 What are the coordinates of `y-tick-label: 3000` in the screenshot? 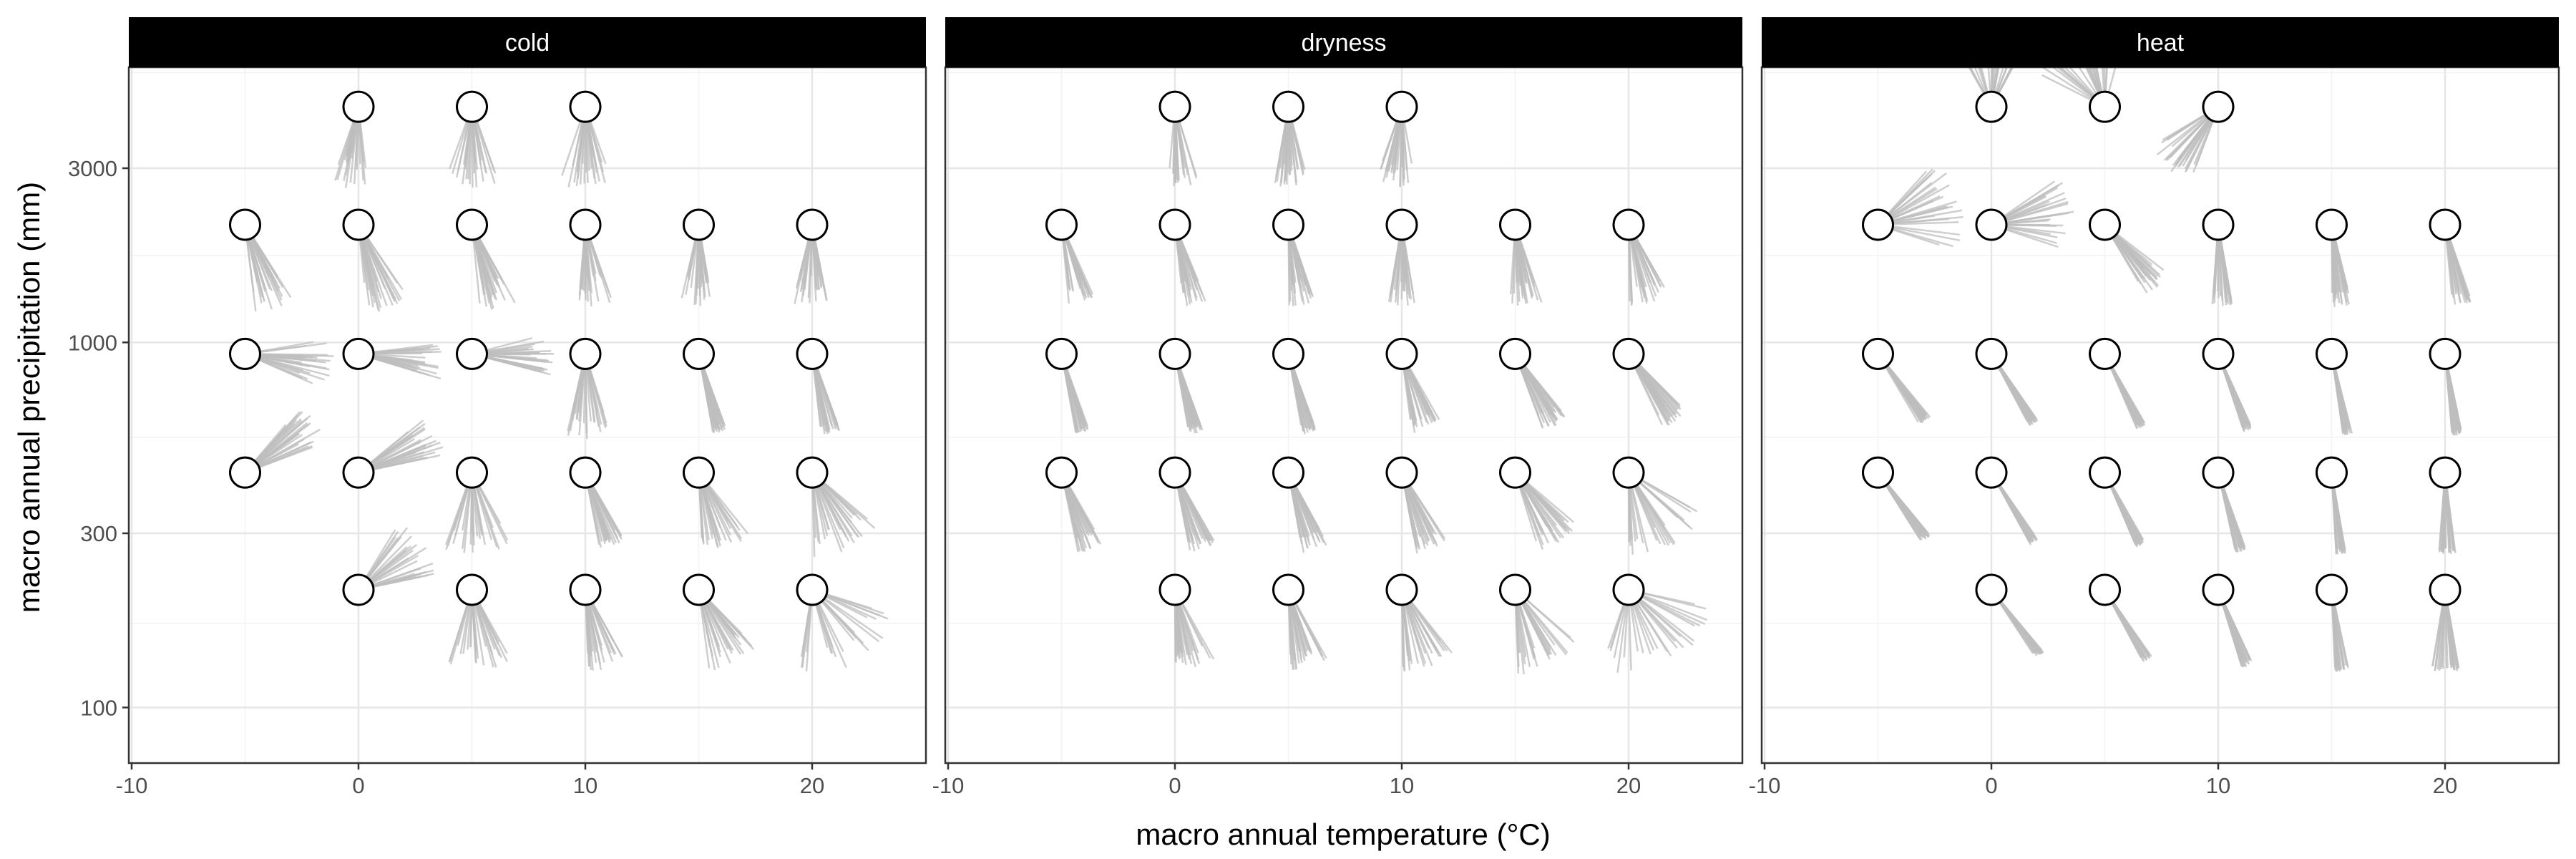 It's located at (92, 168).